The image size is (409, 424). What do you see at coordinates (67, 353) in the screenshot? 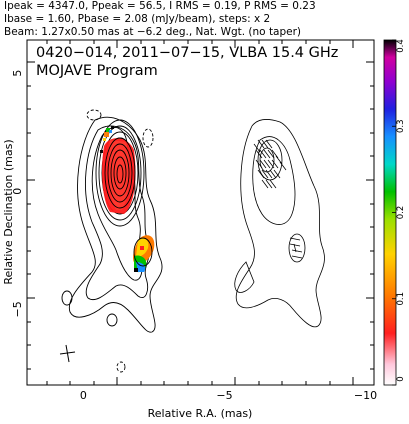
I see `beam-marker` at bounding box center [67, 353].